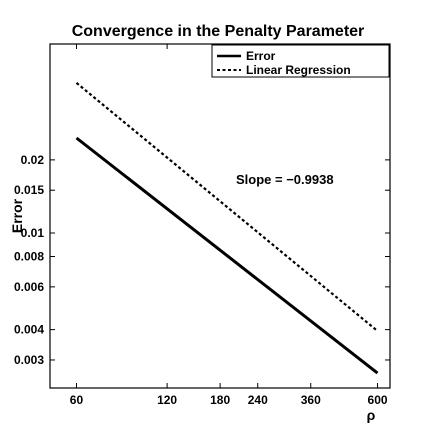 The height and width of the screenshot is (436, 436). Describe the element at coordinates (29, 360) in the screenshot. I see `y-tick-label: 0.003` at that location.